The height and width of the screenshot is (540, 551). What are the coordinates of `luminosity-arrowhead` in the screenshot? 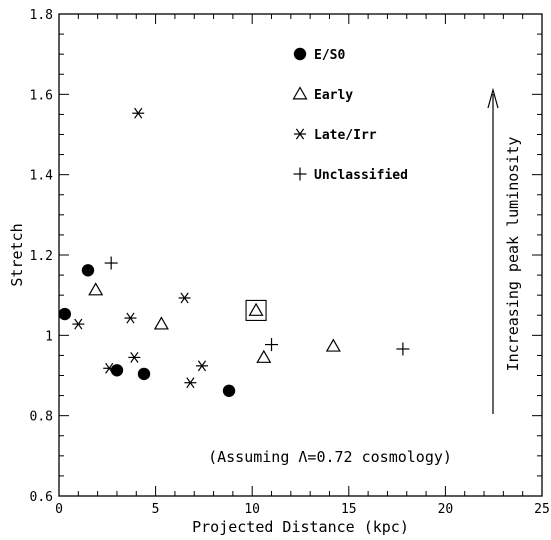 It's located at (493, 98).